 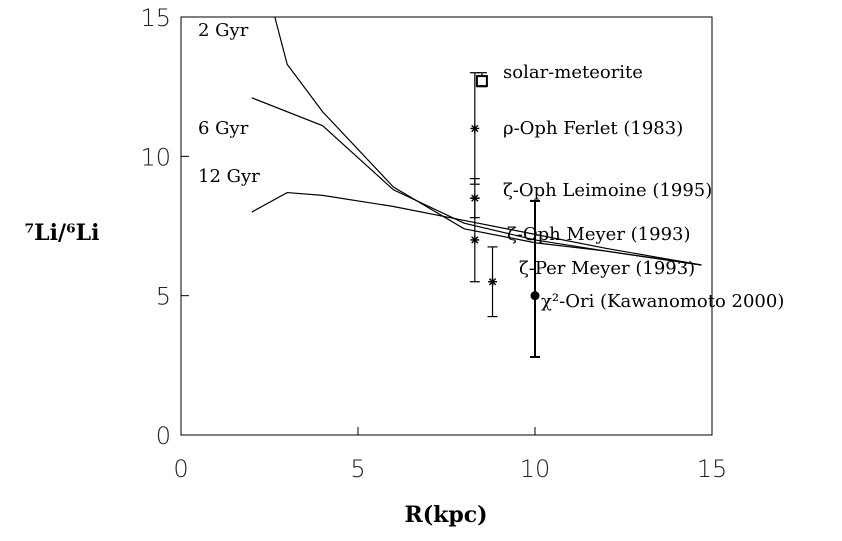 What do you see at coordinates (180, 469) in the screenshot?
I see `x-tick-label: 0` at bounding box center [180, 469].